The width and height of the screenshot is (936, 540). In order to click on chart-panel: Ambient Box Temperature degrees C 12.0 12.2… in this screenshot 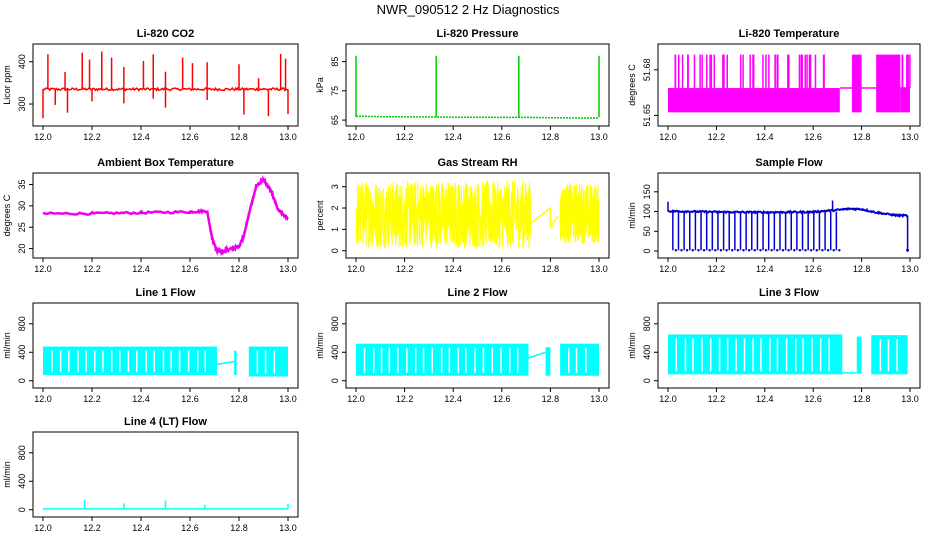, I will do `click(150, 215)`.